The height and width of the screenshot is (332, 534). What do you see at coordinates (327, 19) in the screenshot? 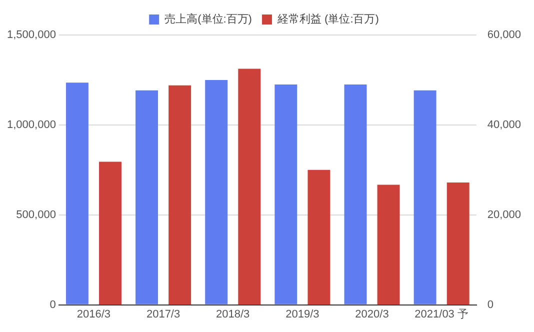
I see `legend-label: 経常利益 (単位:百万)` at bounding box center [327, 19].